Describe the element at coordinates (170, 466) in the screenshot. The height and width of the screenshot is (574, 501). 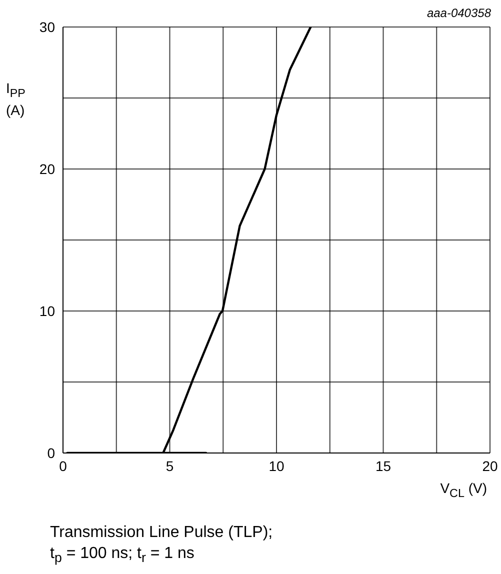
I see `x-tick-label: 5` at that location.